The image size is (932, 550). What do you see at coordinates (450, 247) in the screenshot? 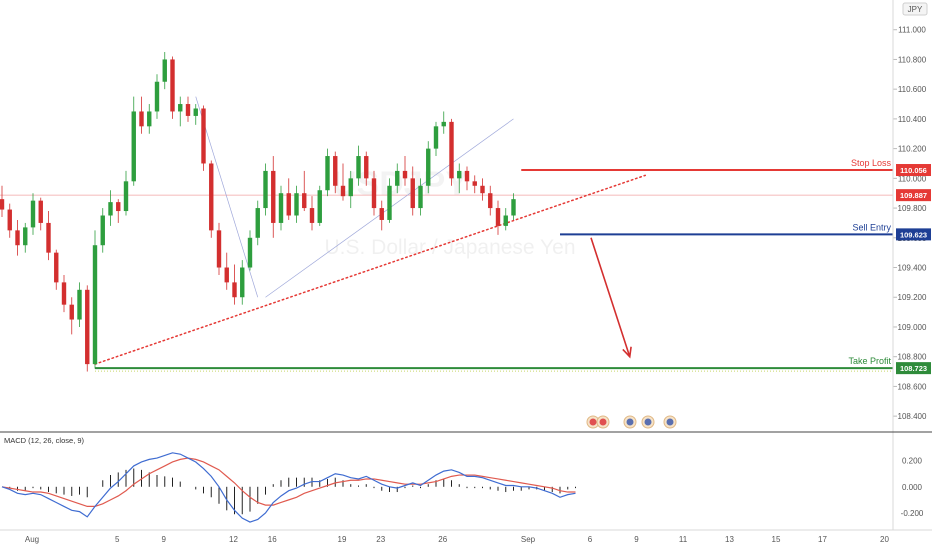
I see `watermark-subtitle: U.S. Dollar / Japanese Yen` at bounding box center [450, 247].